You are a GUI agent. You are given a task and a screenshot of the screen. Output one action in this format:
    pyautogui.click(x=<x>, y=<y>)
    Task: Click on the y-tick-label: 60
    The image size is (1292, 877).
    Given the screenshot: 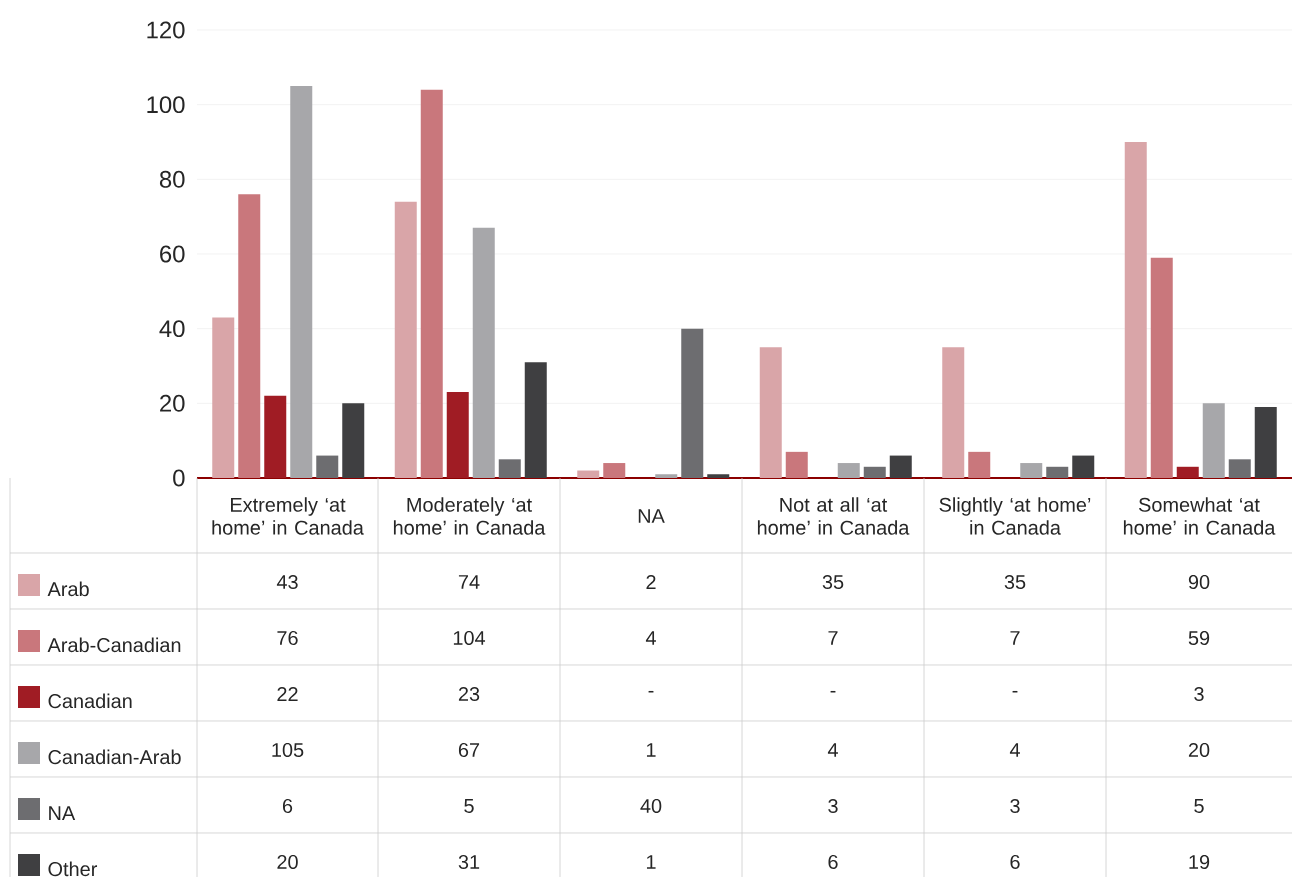 What is the action you would take?
    pyautogui.click(x=172, y=254)
    